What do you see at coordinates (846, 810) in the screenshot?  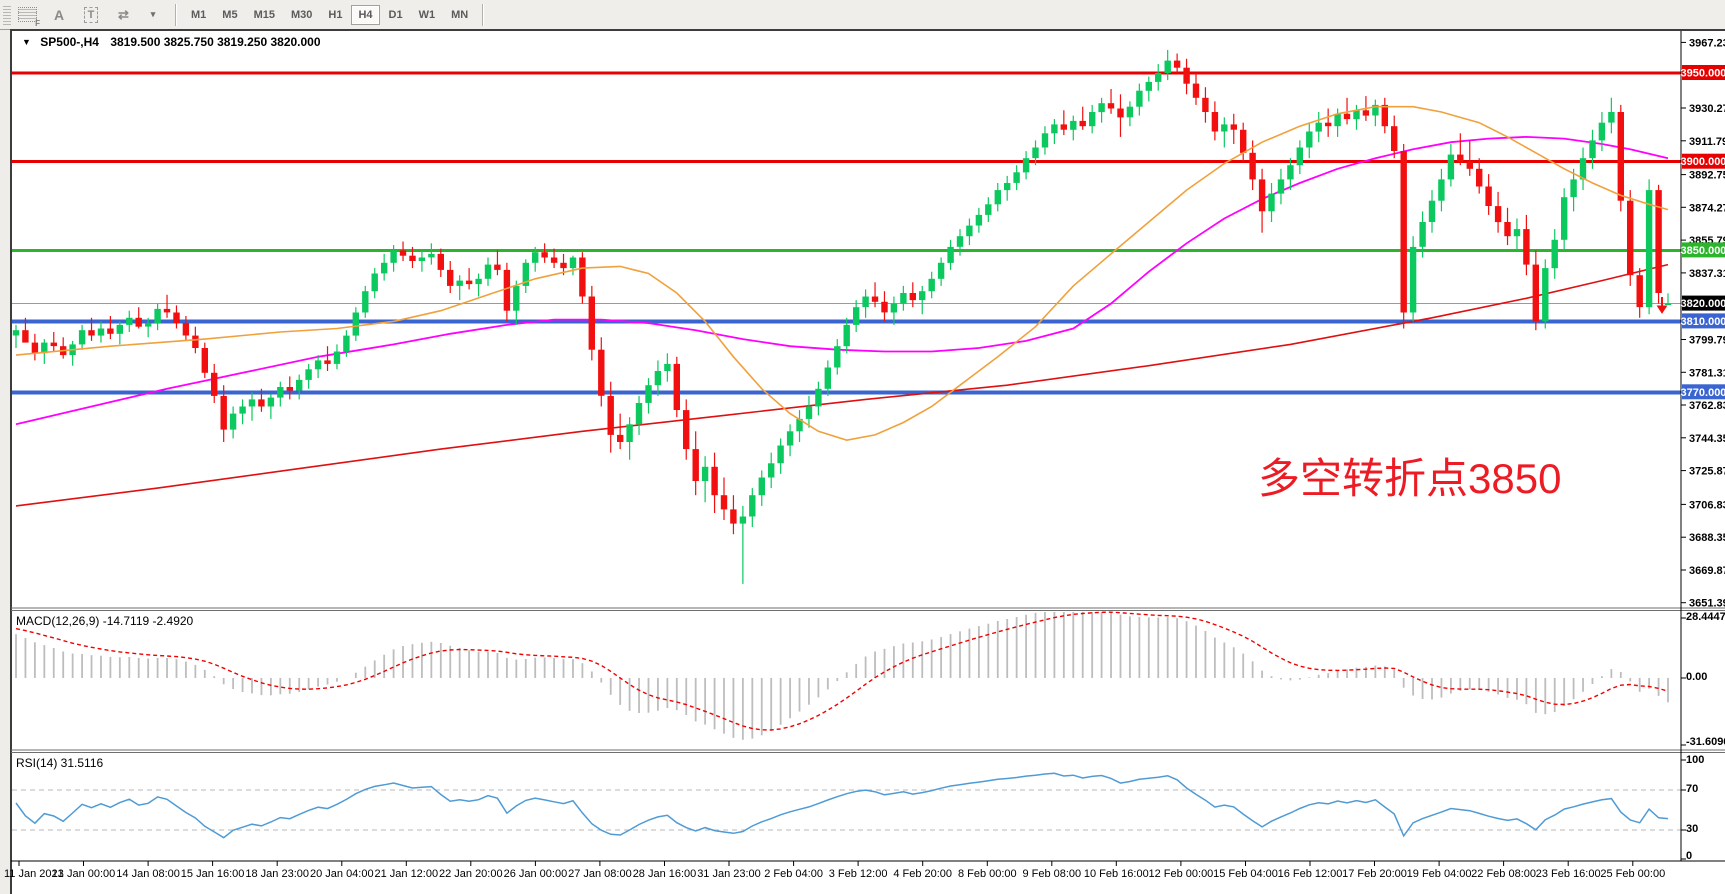 I see `rsi-level-lines` at bounding box center [846, 810].